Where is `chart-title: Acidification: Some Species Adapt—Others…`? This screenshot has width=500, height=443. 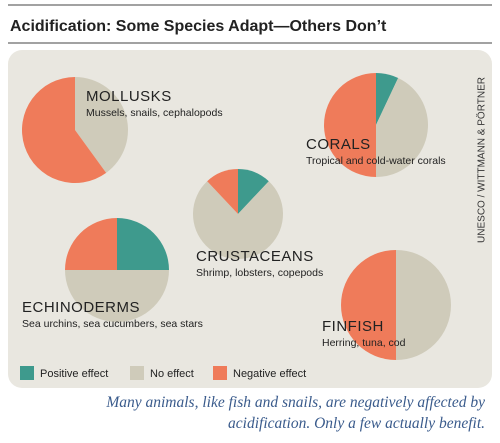
chart-title: Acidification: Some Species Adapt—Others… is located at coordinates (198, 26).